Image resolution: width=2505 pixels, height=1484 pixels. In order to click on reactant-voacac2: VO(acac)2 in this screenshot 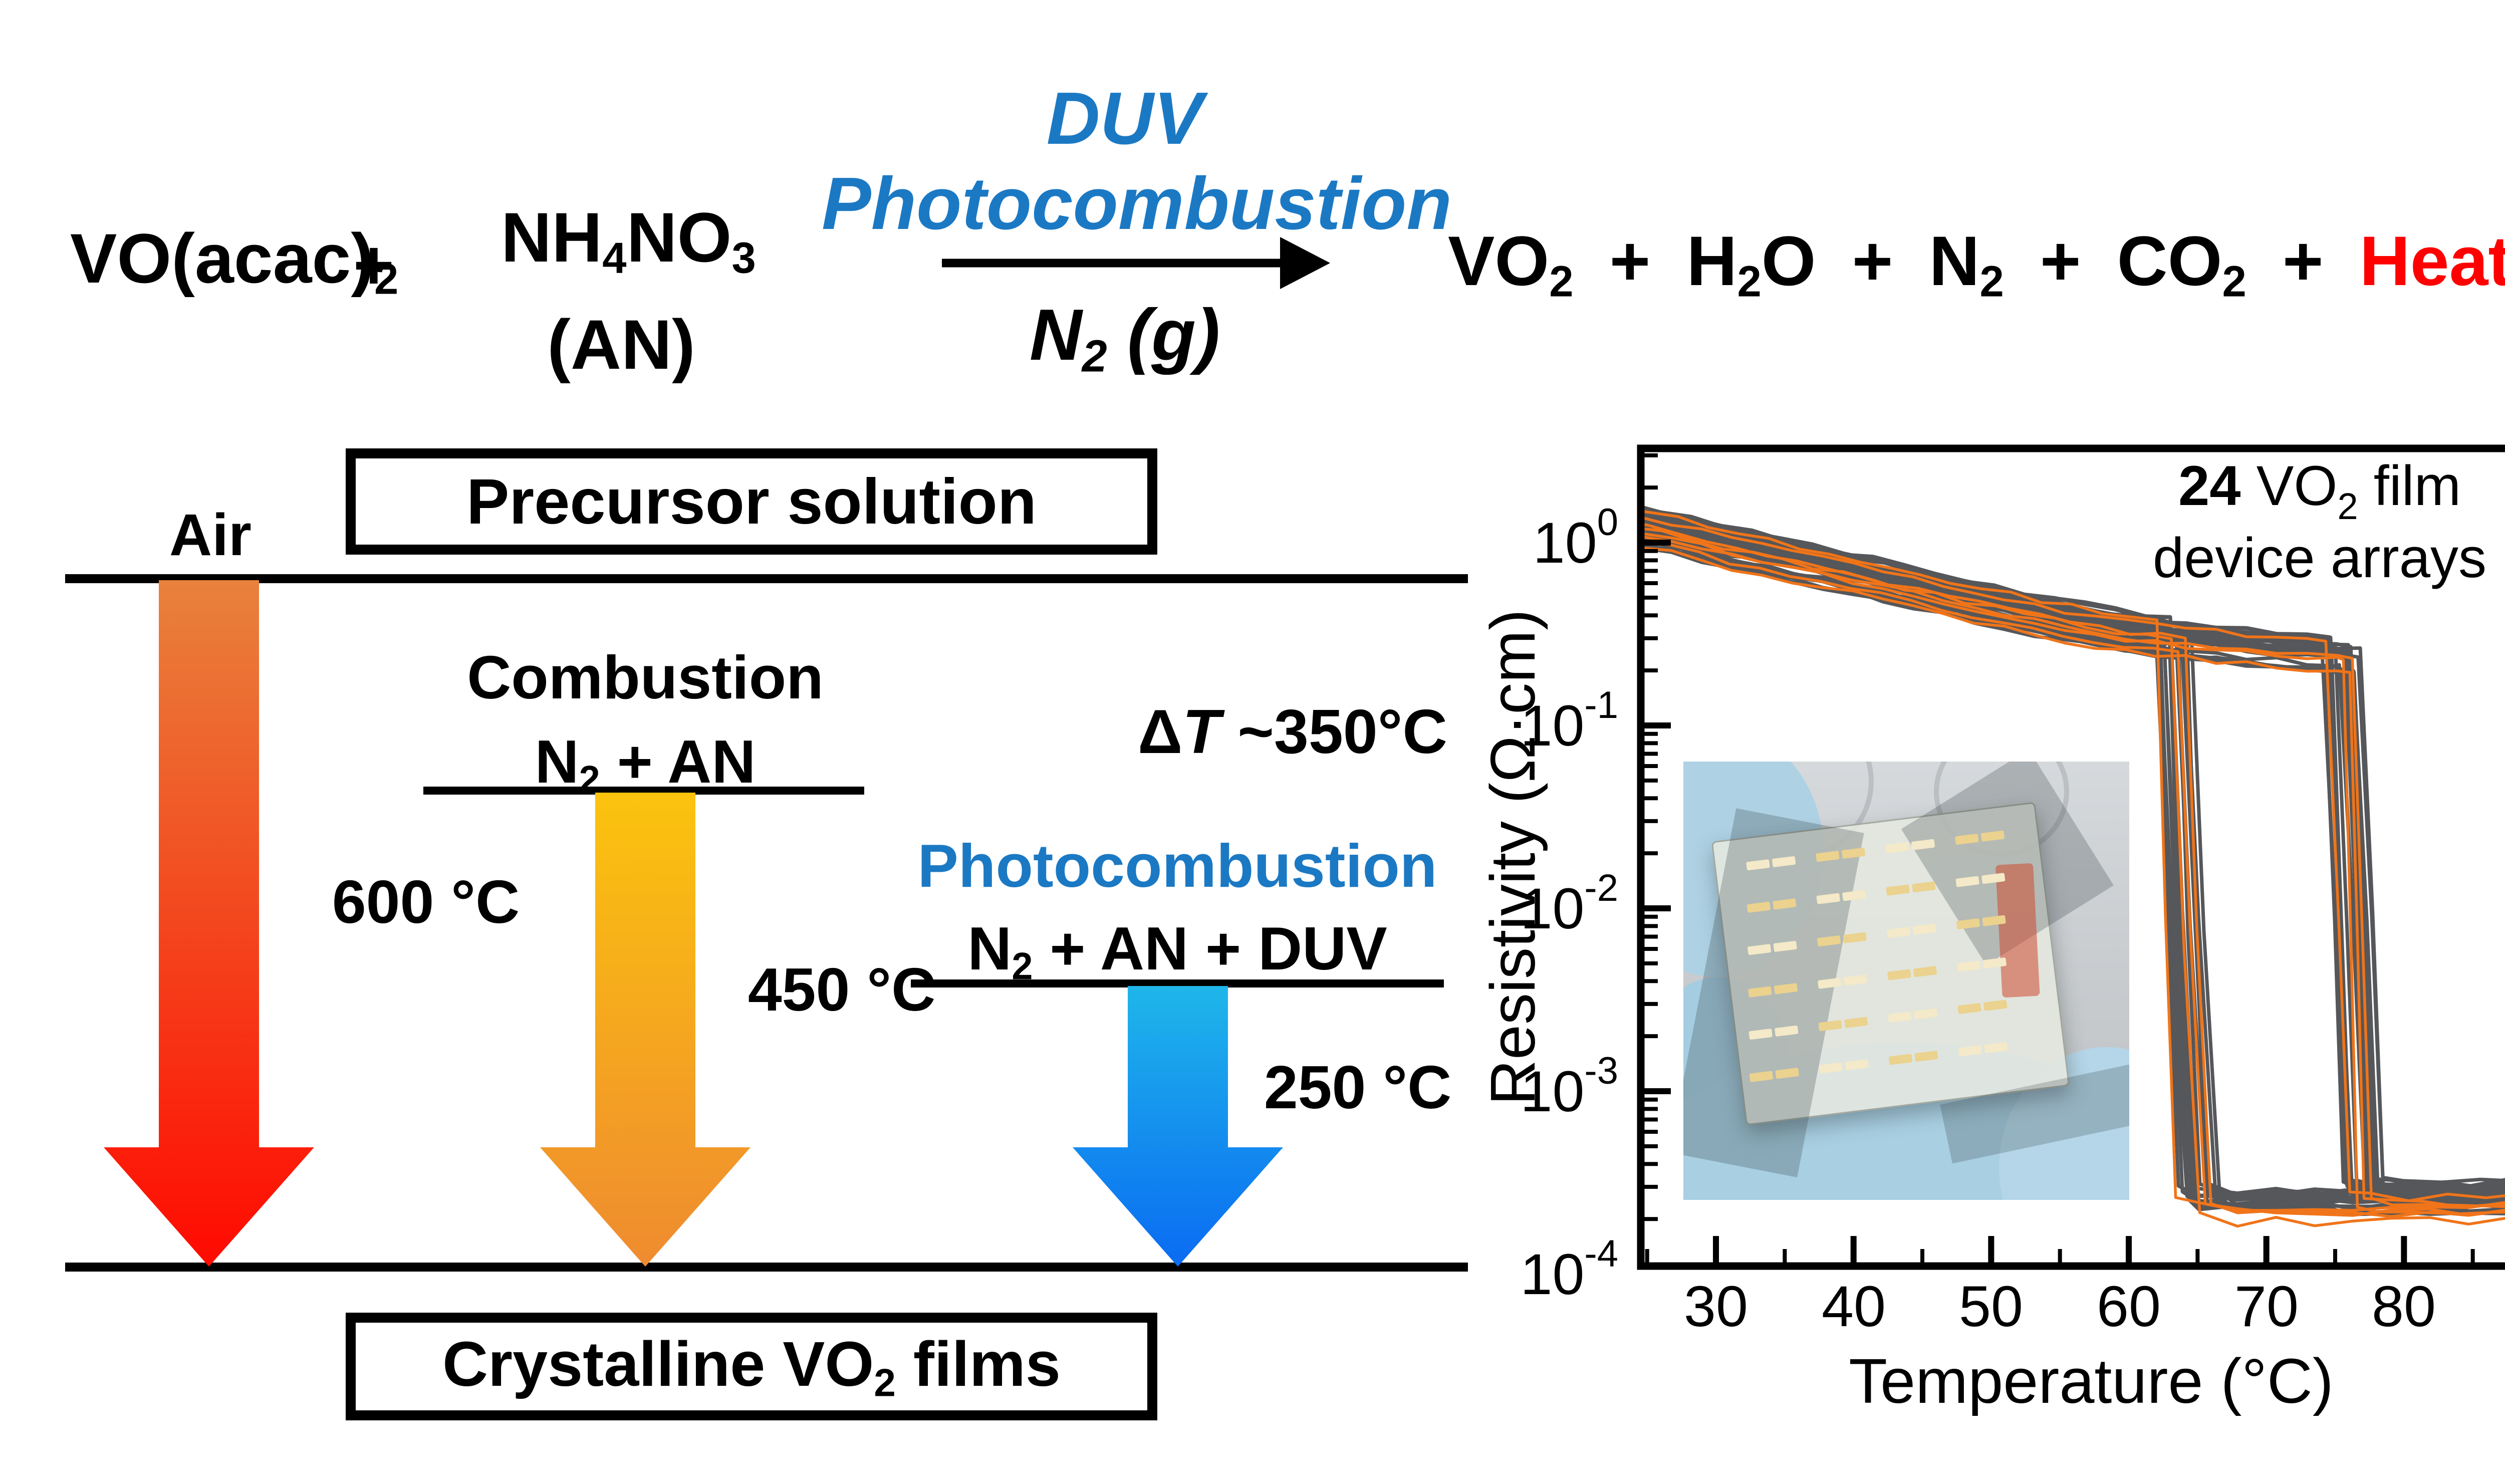, I will do `click(234, 261)`.